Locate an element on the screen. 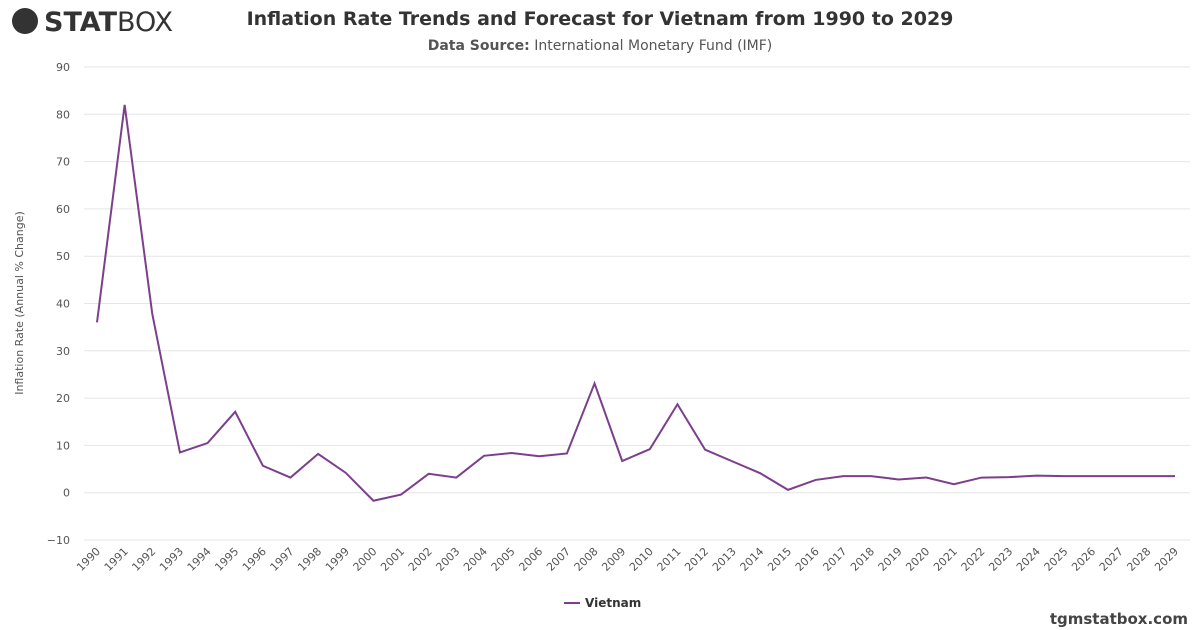 This screenshot has width=1200, height=630. x-tick-label: 1999 is located at coordinates (337, 559).